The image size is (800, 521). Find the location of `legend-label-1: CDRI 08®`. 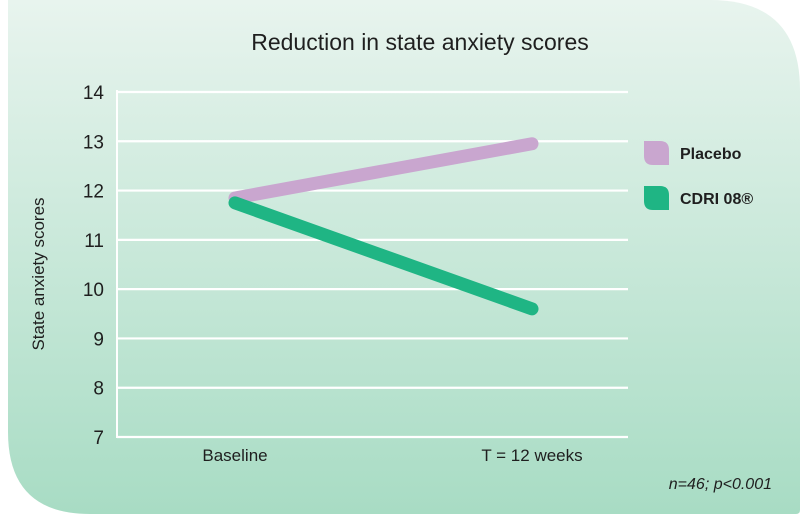

legend-label-1: CDRI 08® is located at coordinates (716, 199).